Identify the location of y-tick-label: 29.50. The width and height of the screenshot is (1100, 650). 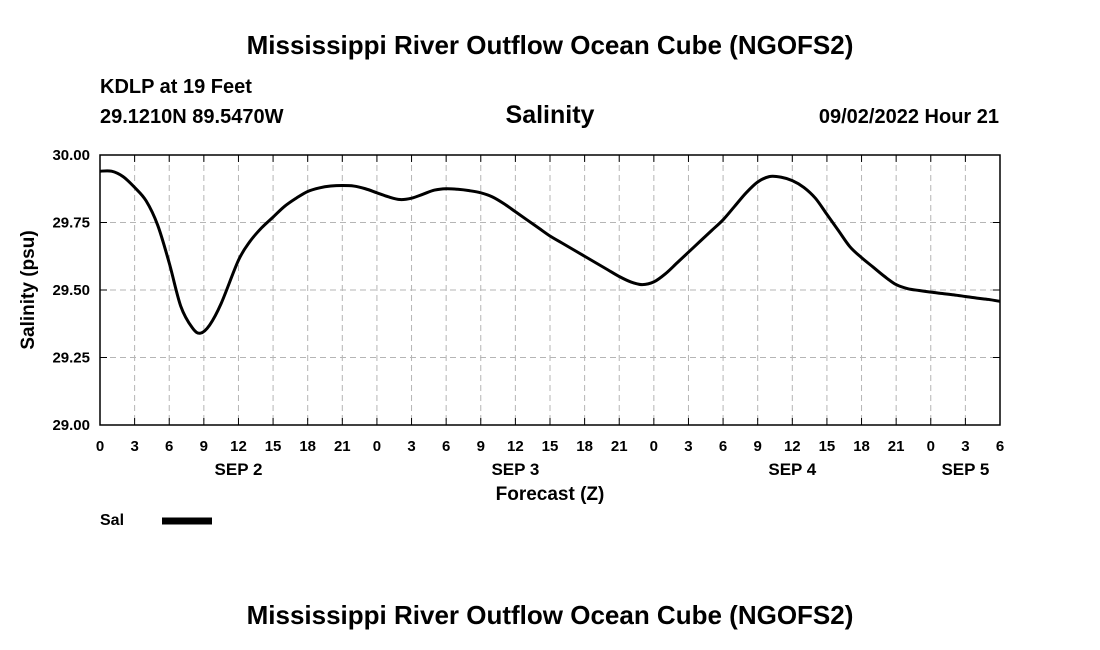
(71, 290).